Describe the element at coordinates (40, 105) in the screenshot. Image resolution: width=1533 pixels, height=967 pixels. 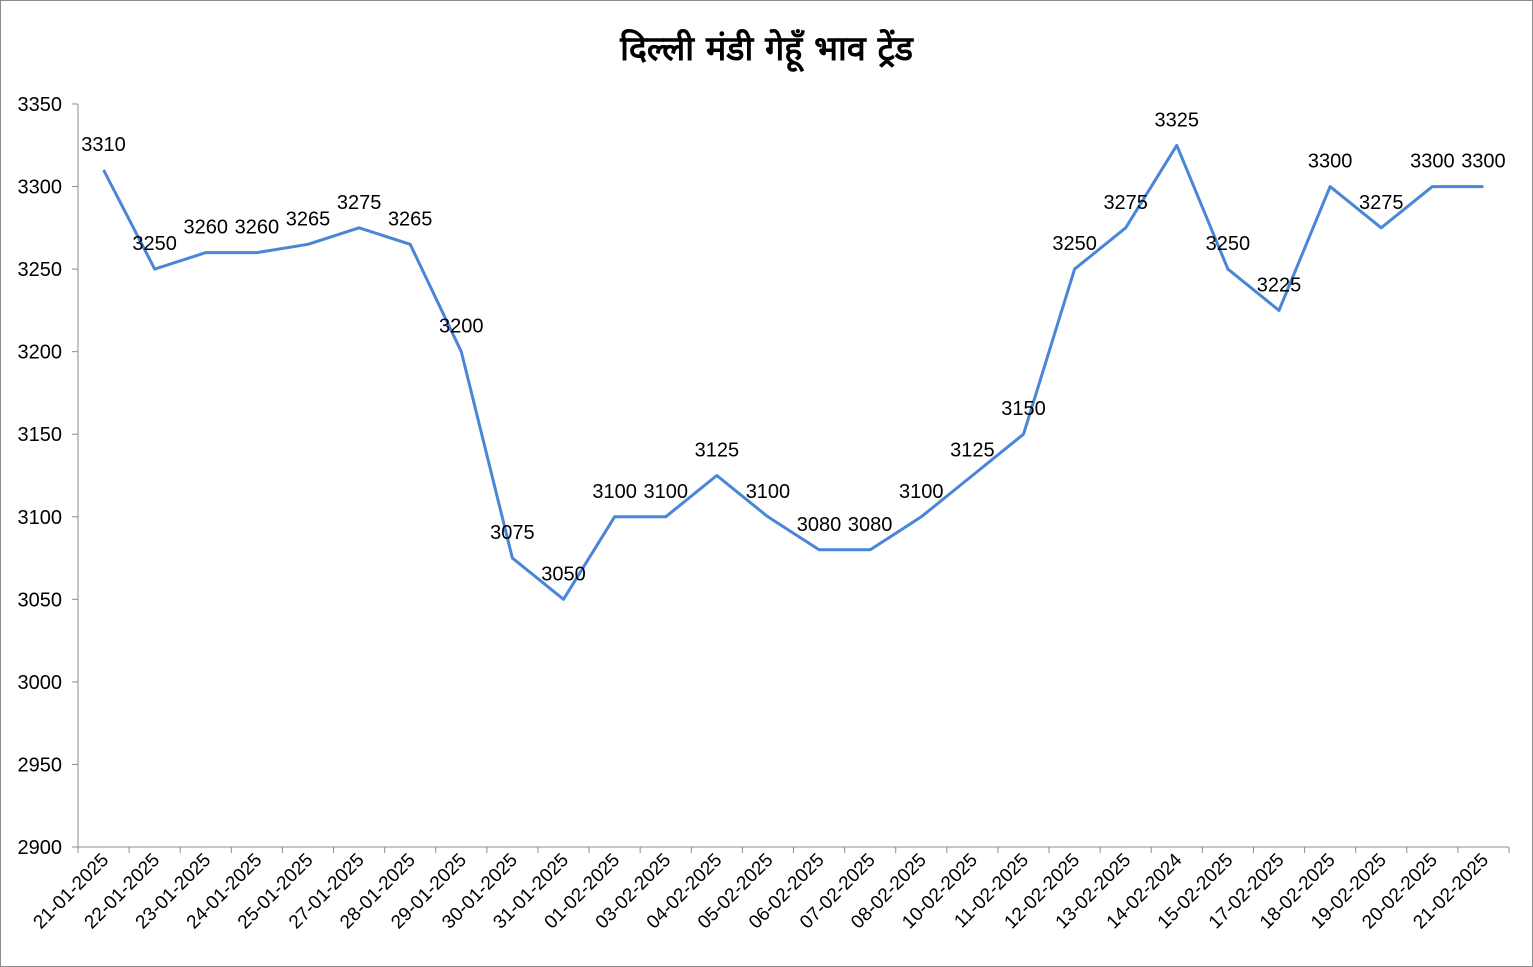
I see `y-tick-label: 3350` at that location.